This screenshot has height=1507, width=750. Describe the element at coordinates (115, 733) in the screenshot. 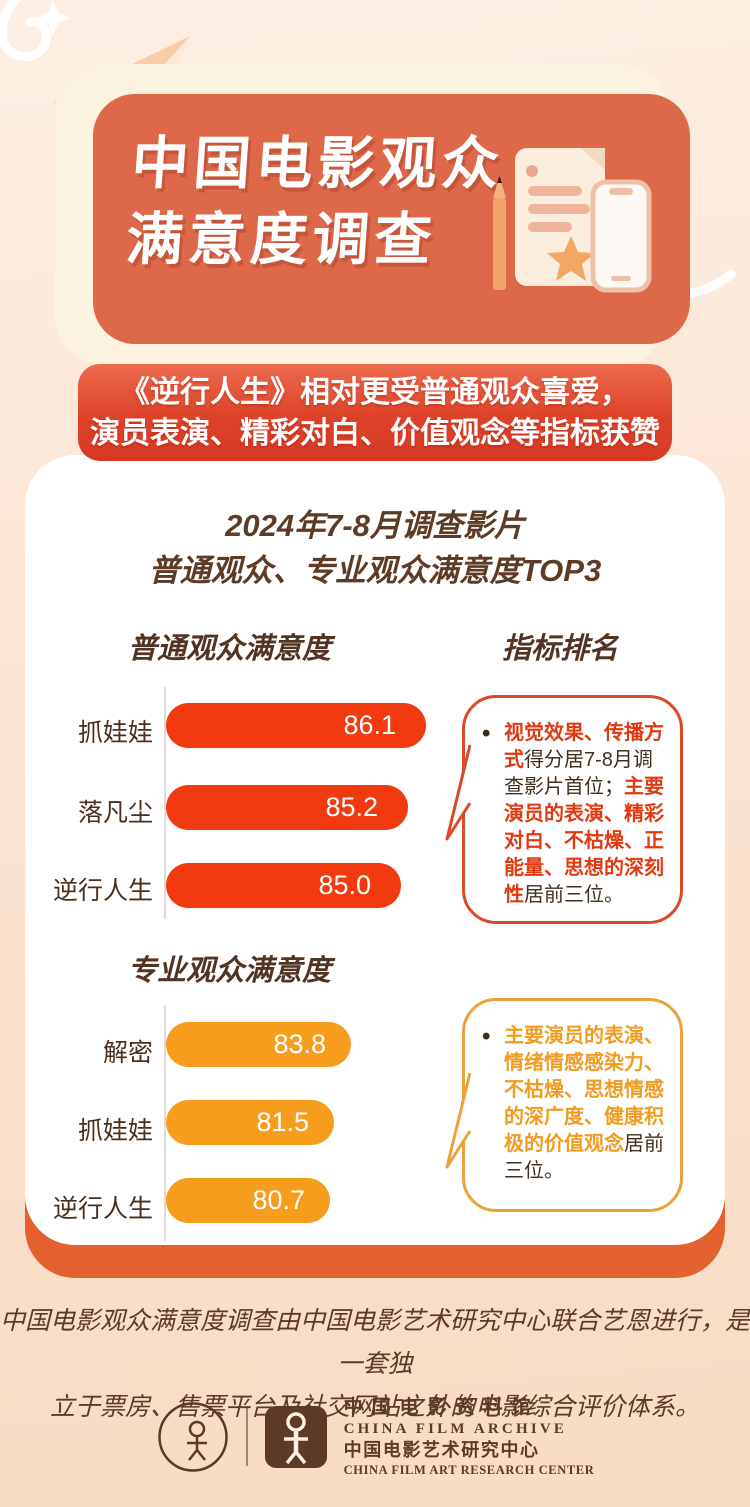

I see `chart1-label-1: 抓娃娃` at that location.